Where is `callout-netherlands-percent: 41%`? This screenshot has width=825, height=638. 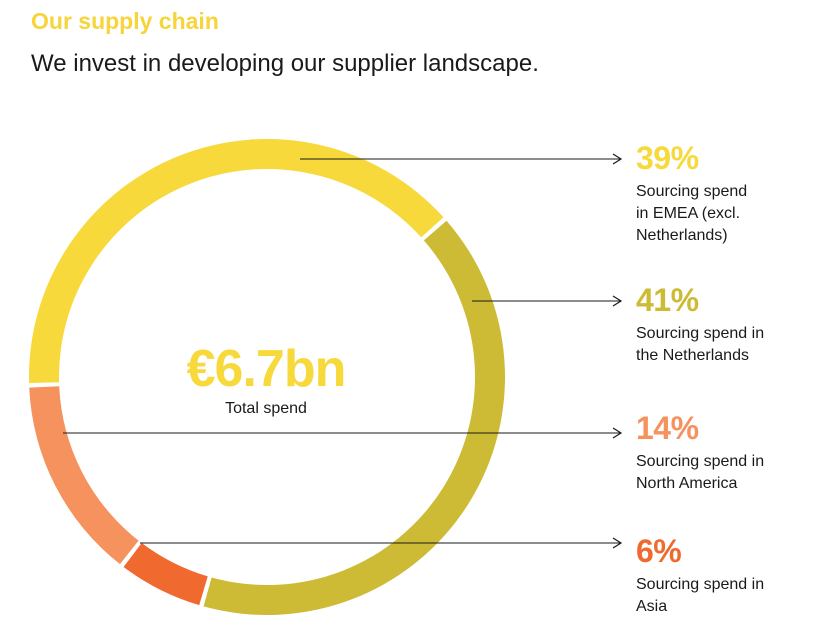
callout-netherlands-percent: 41% is located at coordinates (667, 300).